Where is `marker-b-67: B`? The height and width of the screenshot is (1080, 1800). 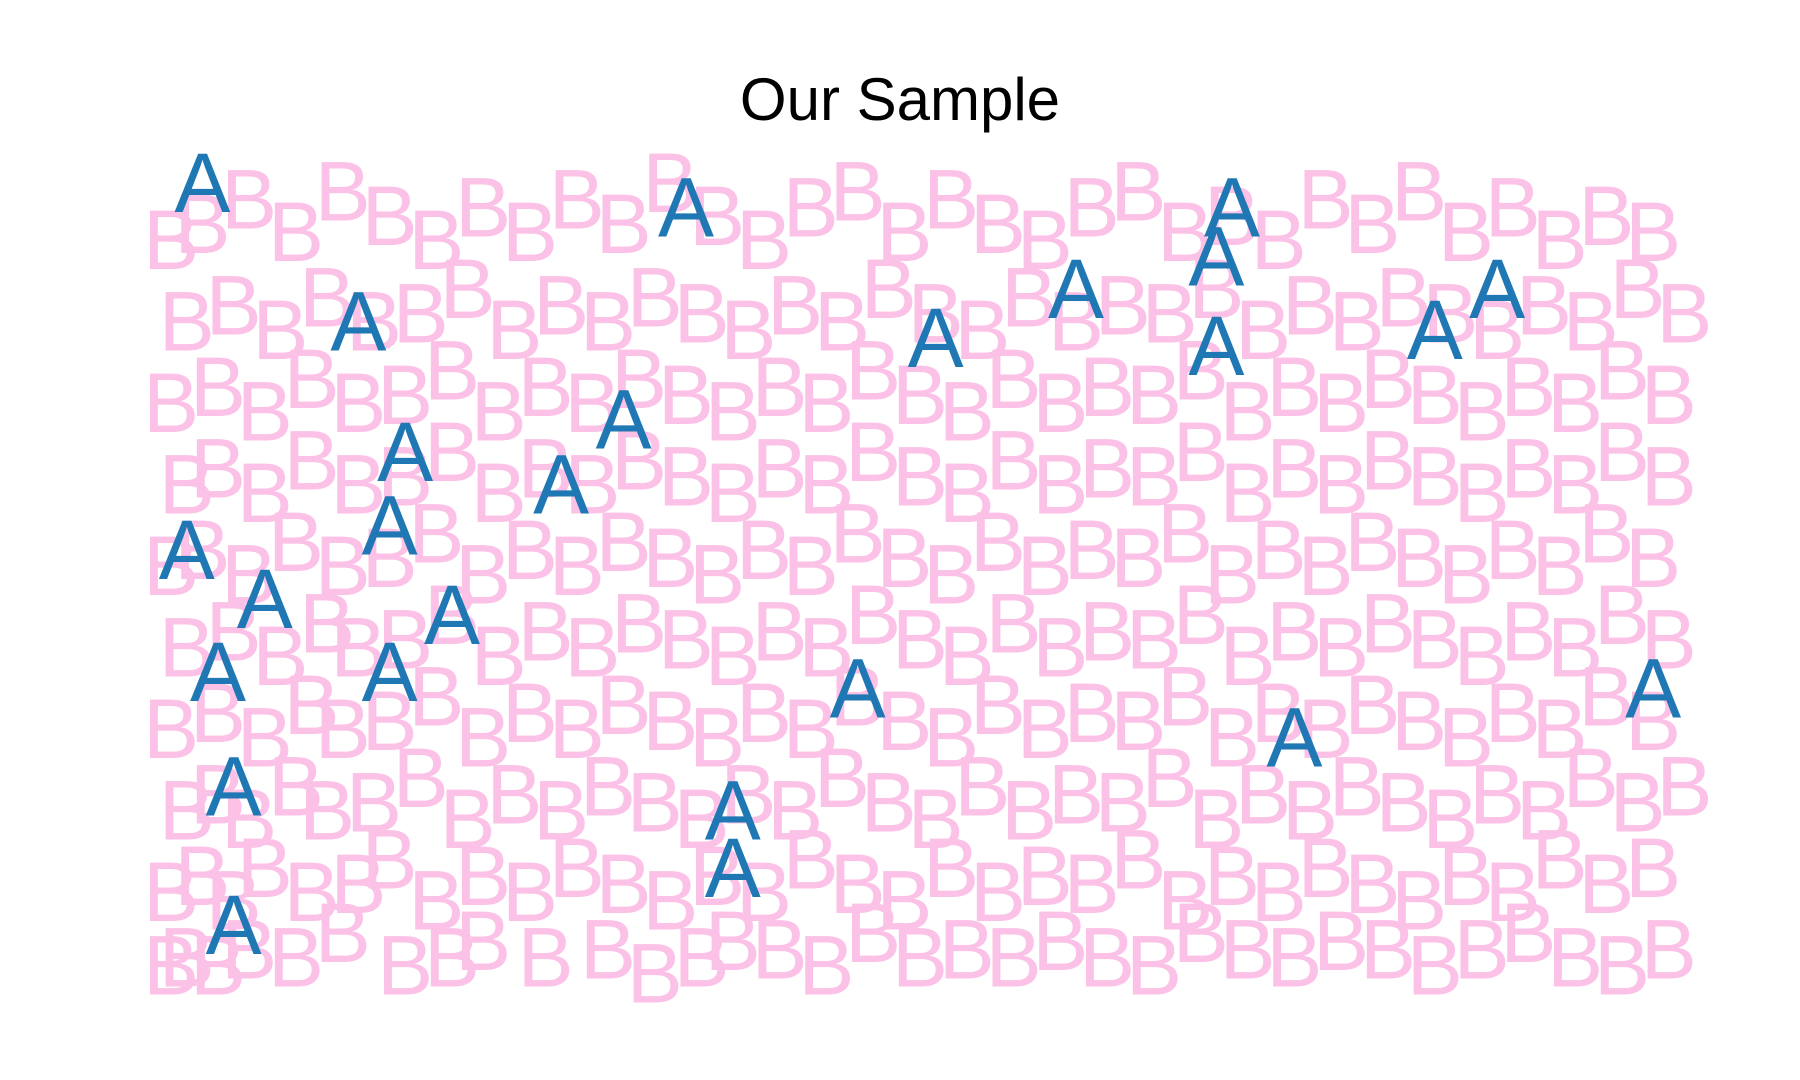
marker-b-67: B is located at coordinates (1653, 868).